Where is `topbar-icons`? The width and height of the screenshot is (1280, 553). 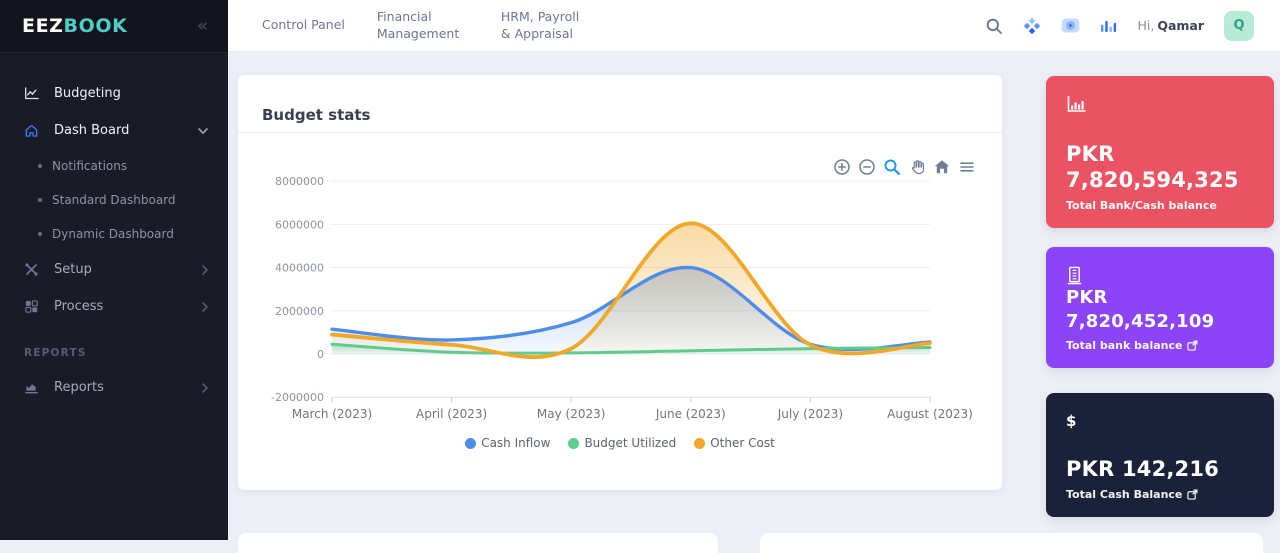 topbar-icons is located at coordinates (1051, 26).